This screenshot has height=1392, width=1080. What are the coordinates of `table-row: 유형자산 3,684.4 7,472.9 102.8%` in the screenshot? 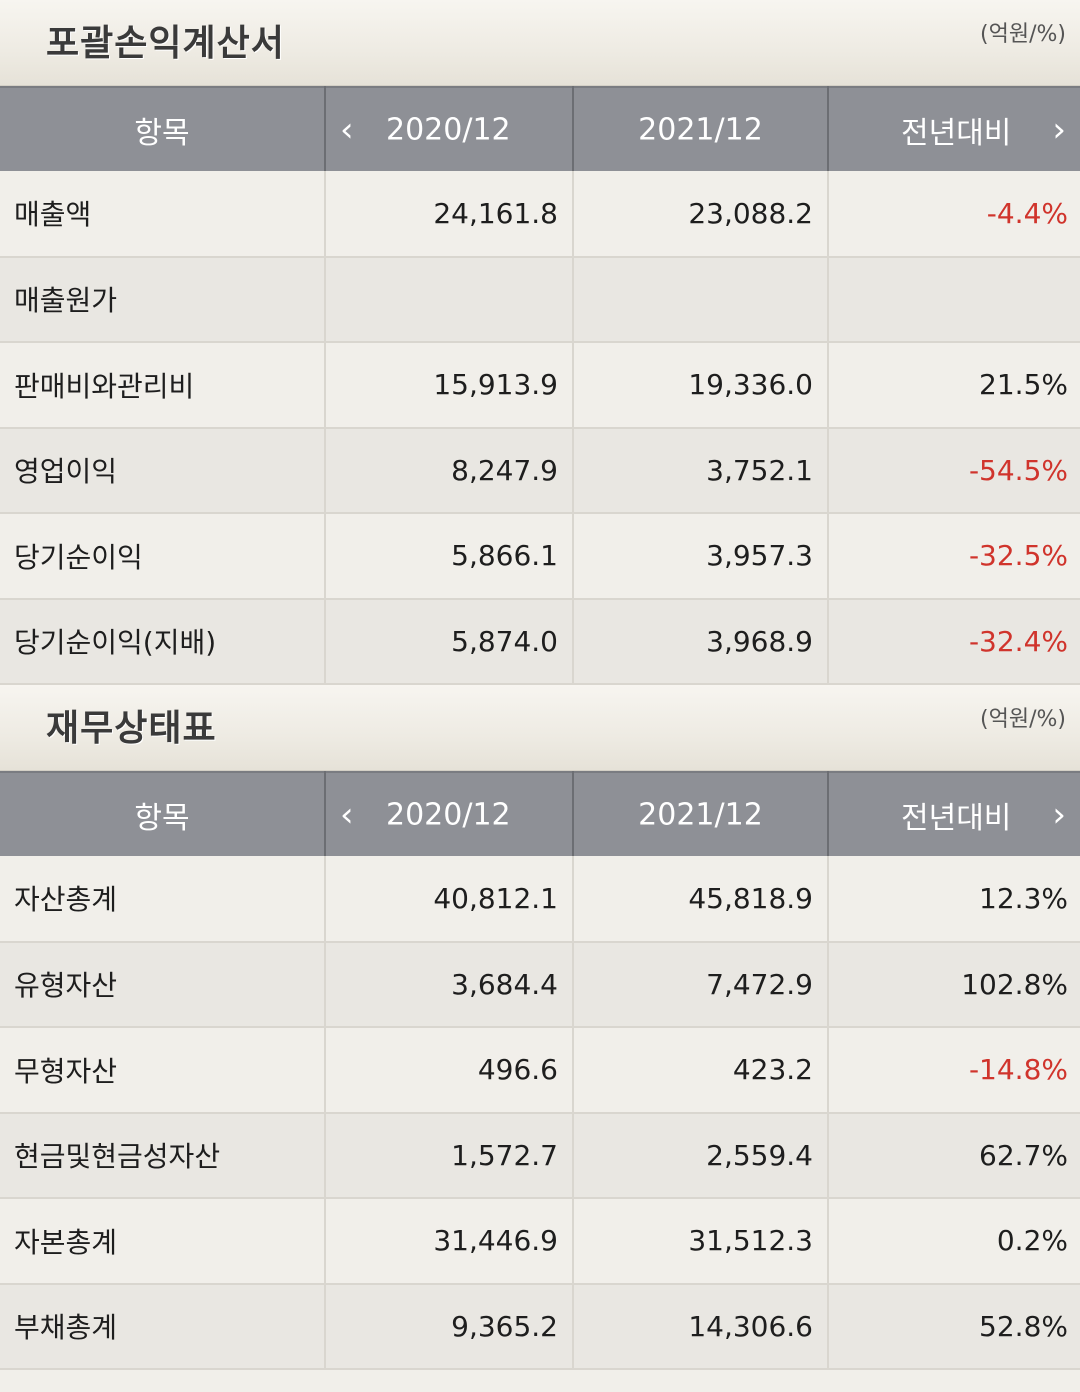 It's located at (540, 984).